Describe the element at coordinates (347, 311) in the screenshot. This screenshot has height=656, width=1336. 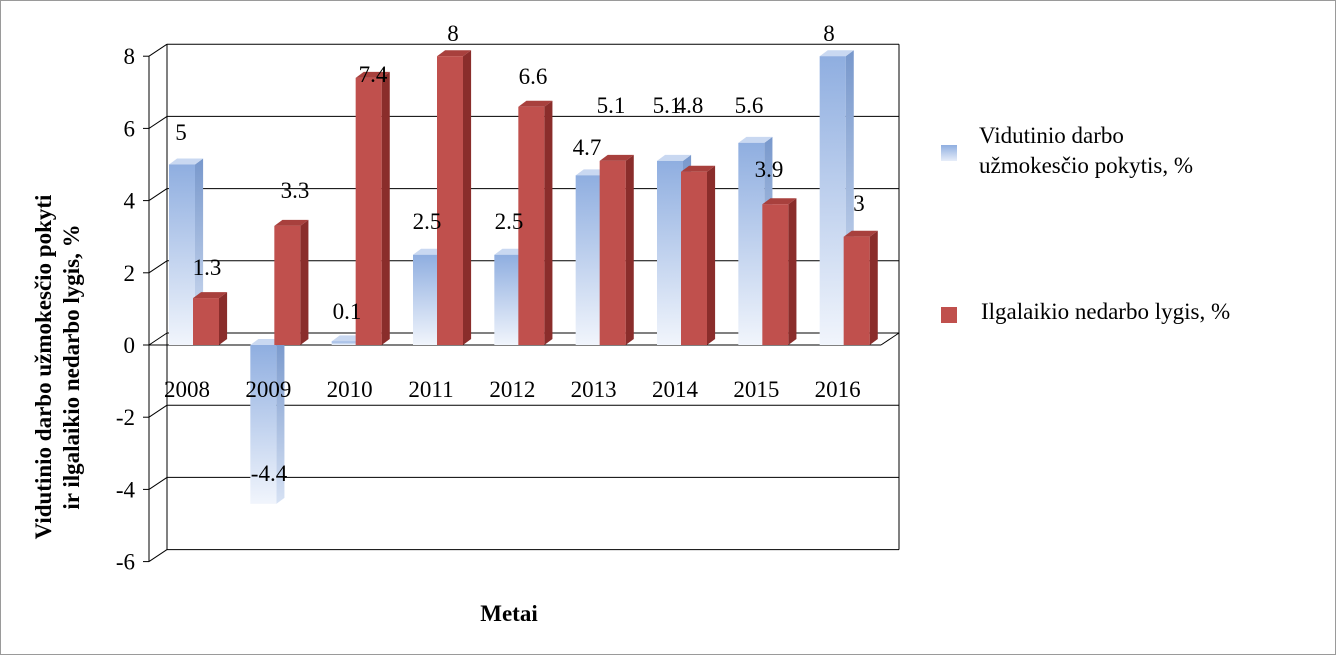
I see `data-label: 0.1` at that location.